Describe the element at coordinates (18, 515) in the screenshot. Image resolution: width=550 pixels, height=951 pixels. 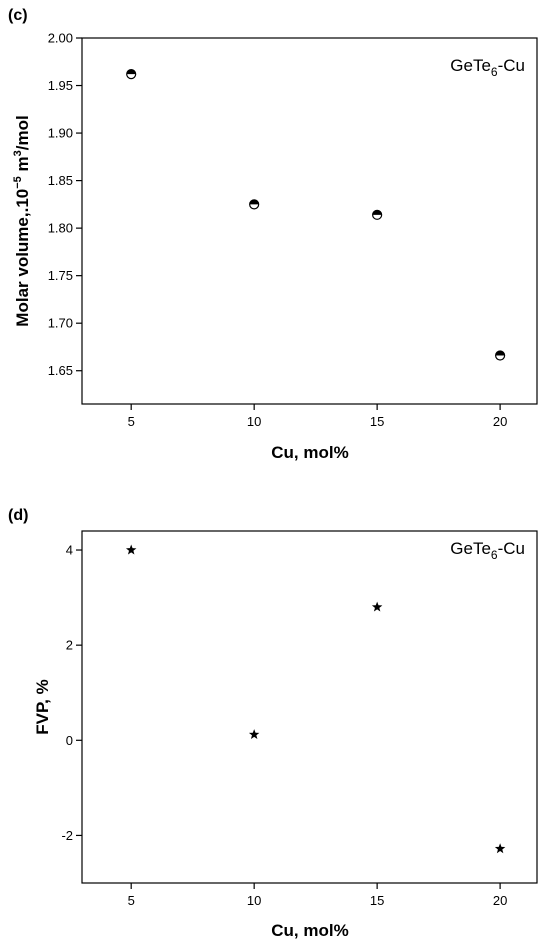
I see `panel-d-label: (d)` at that location.